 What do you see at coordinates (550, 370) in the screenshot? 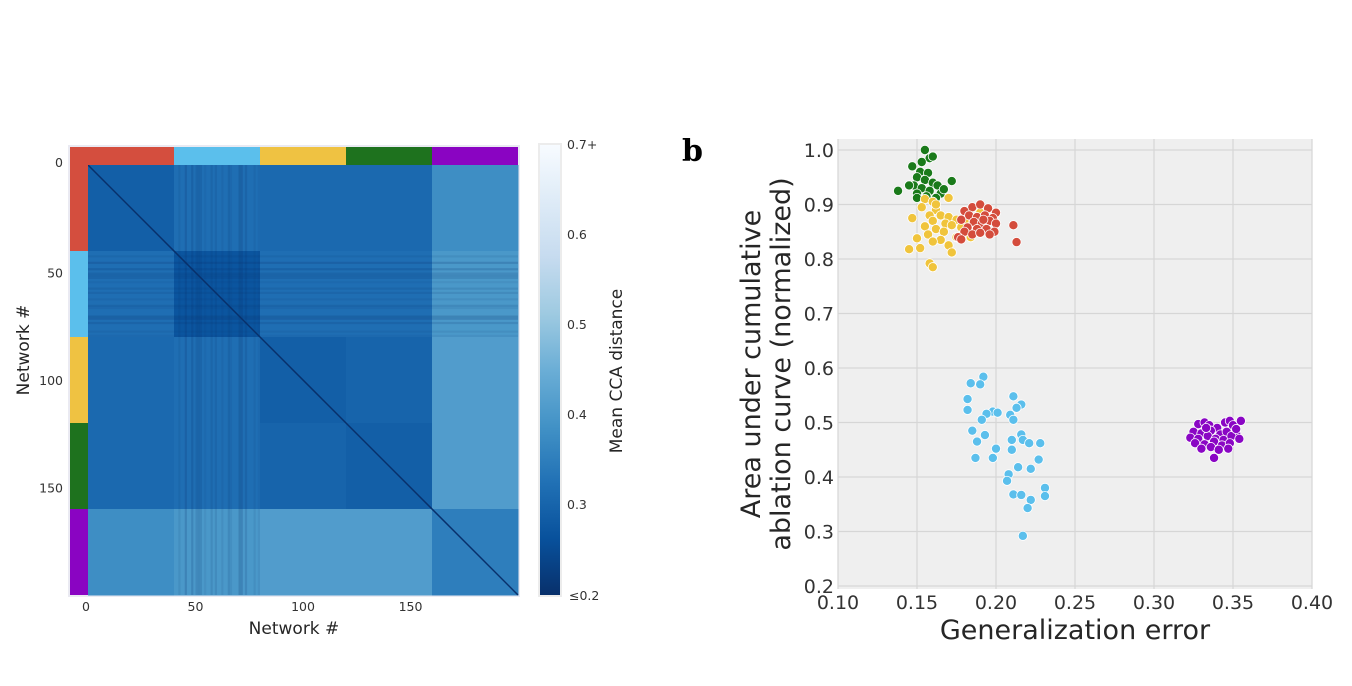
I see `colorbar-gradient` at bounding box center [550, 370].